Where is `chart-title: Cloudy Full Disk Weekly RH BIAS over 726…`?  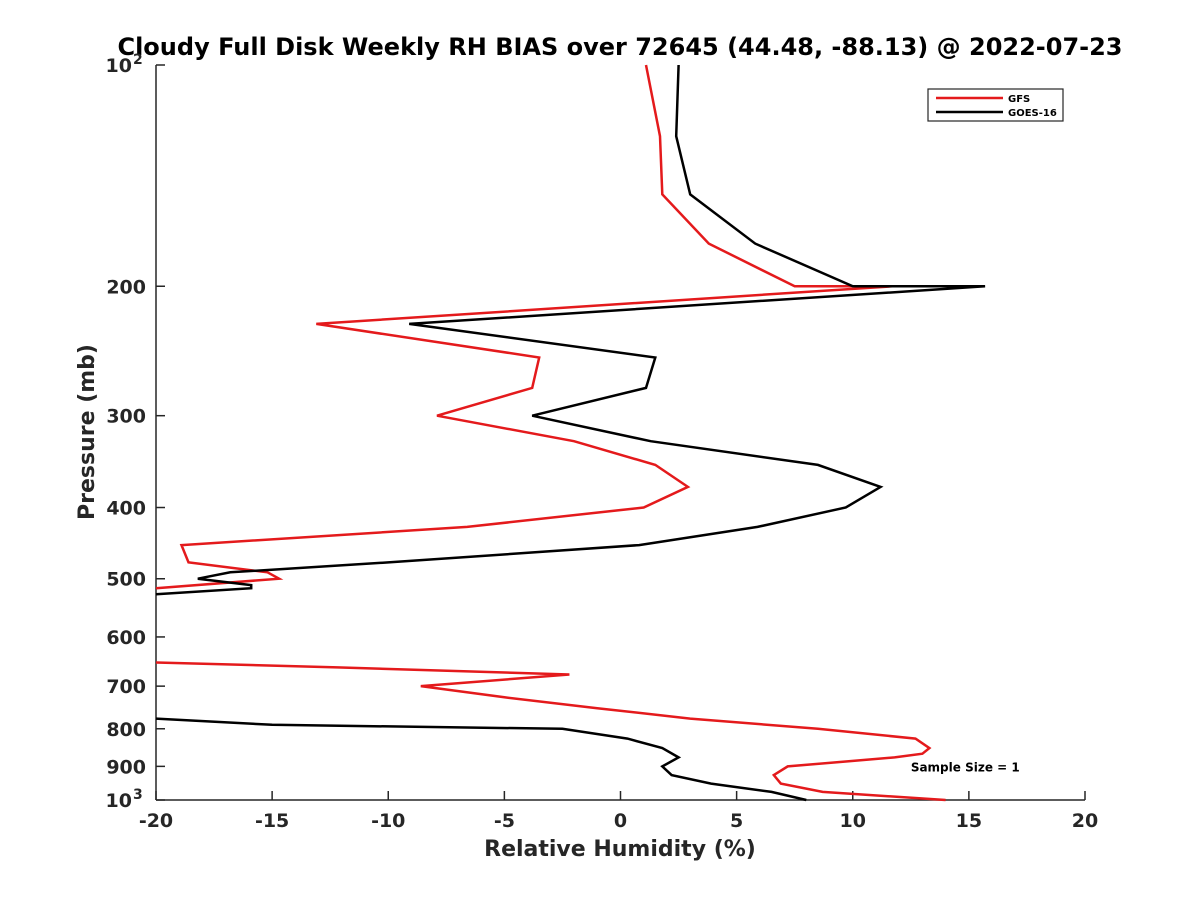 chart-title: Cloudy Full Disk Weekly RH BIAS over 726… is located at coordinates (619, 47).